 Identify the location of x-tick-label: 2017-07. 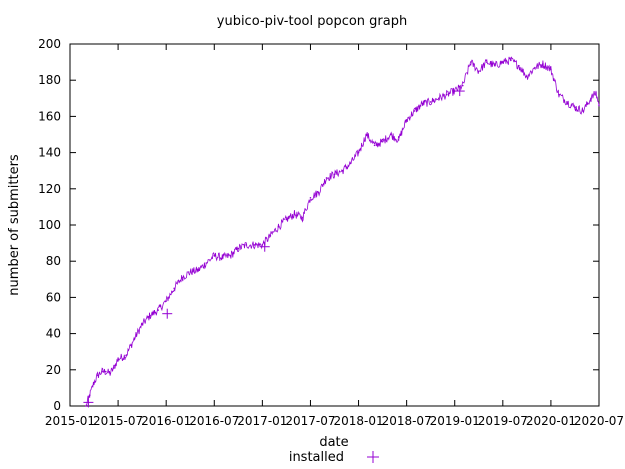
(310, 421).